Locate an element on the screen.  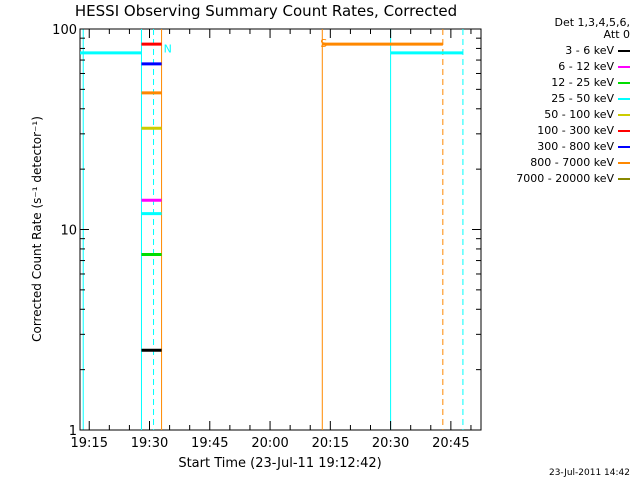
legend-item-label: 3 - 6 keV is located at coordinates (589, 50).